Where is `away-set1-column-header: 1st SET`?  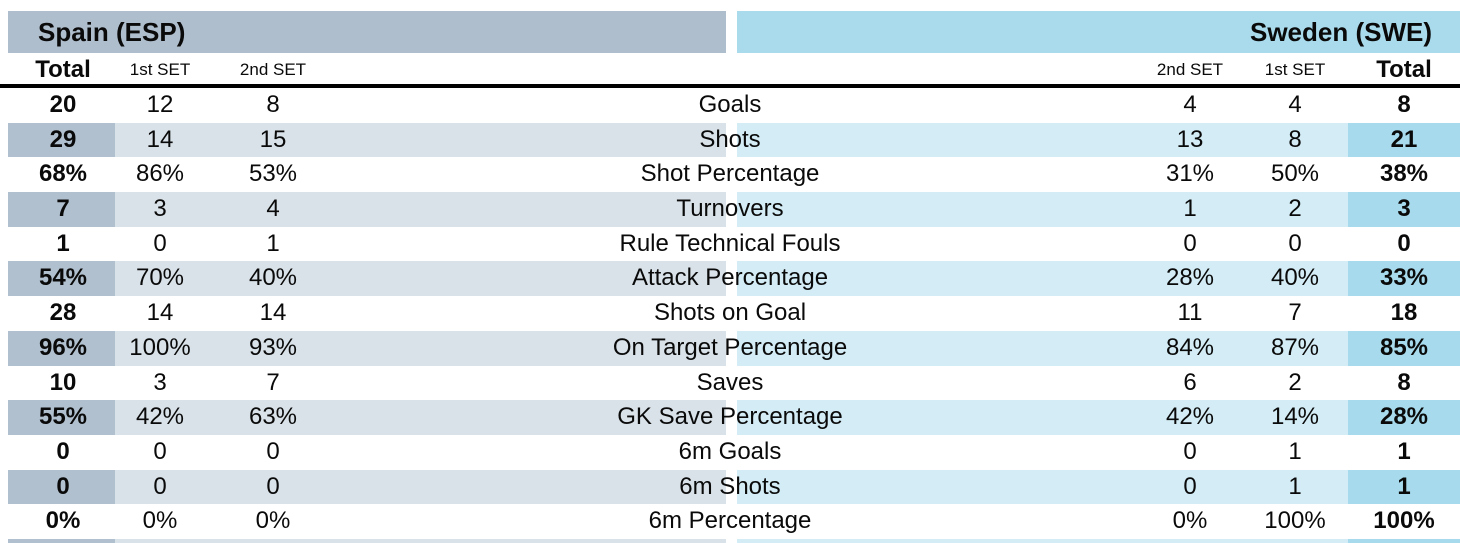 away-set1-column-header: 1st SET is located at coordinates (1295, 69).